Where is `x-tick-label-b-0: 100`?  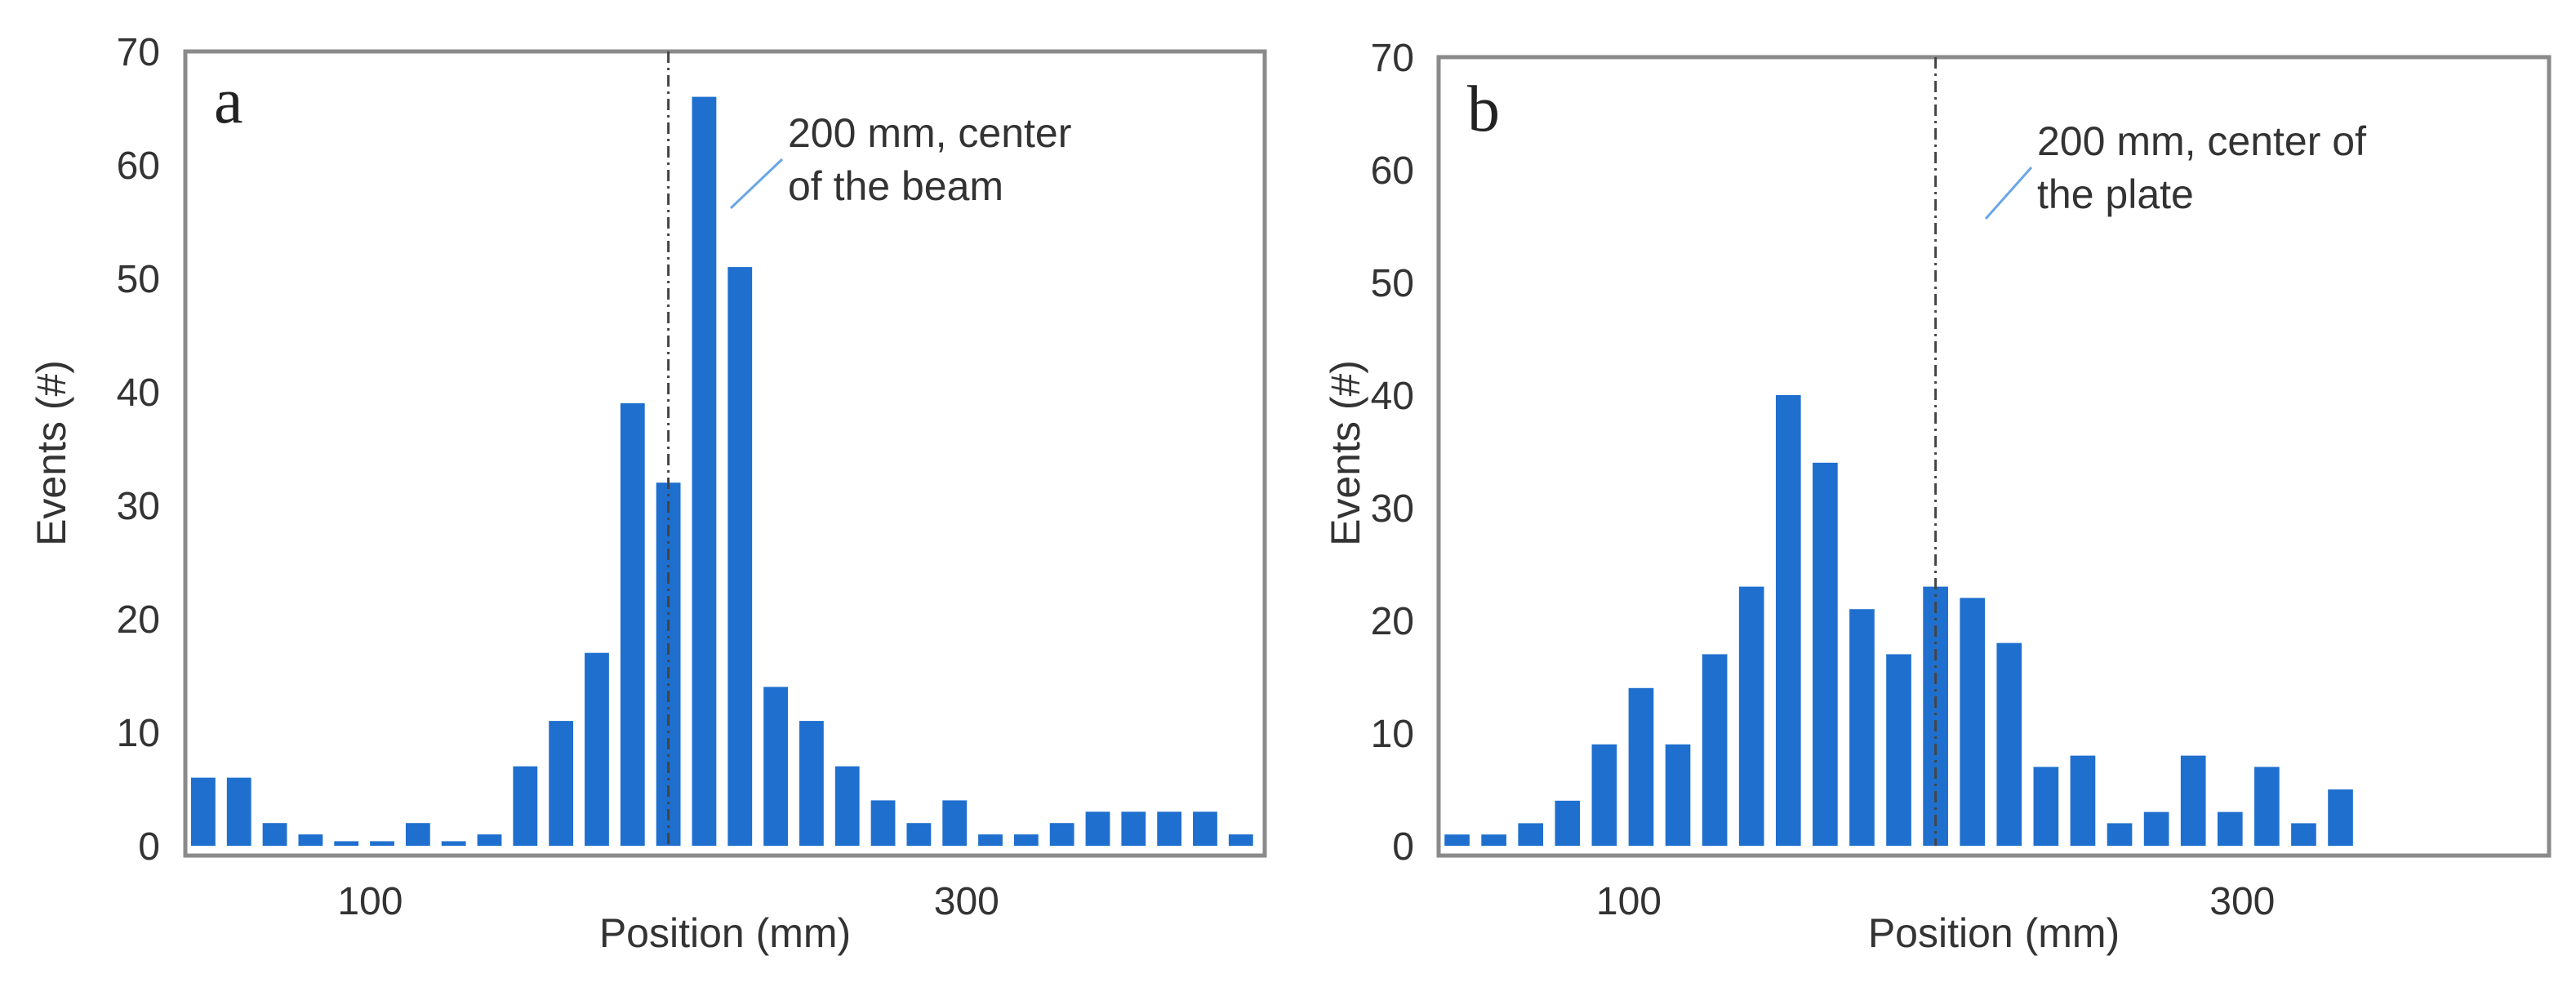 x-tick-label-b-0: 100 is located at coordinates (1629, 901).